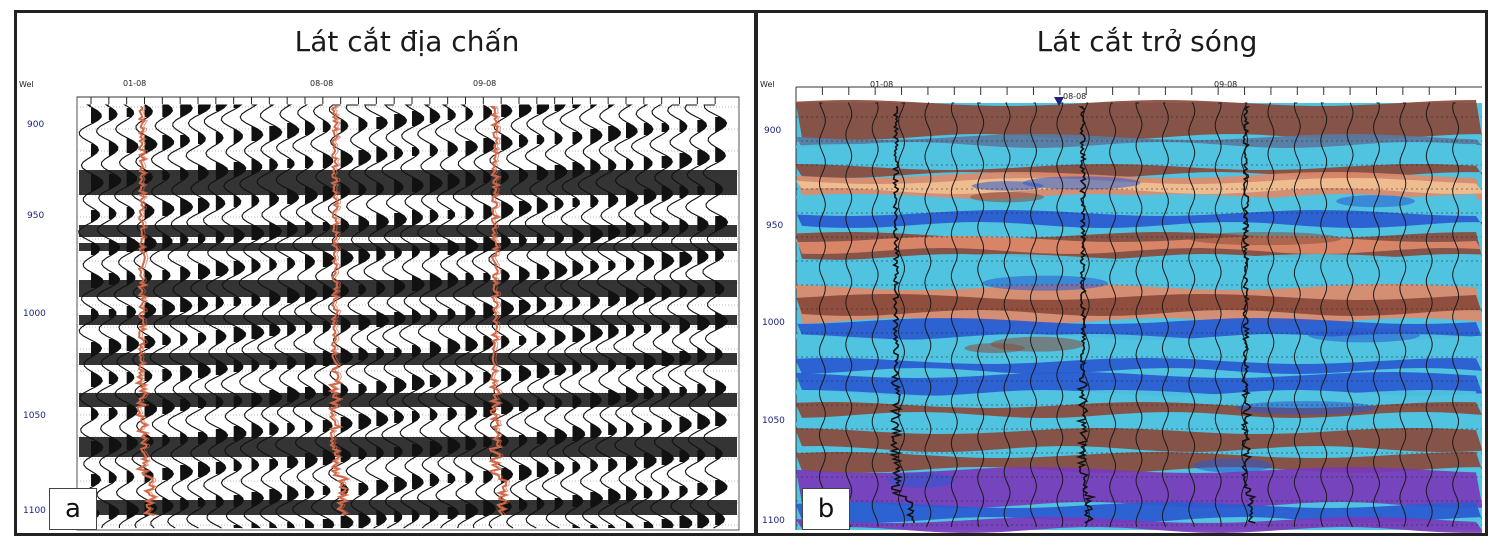 The image size is (1500, 549). What do you see at coordinates (1059, 101) in the screenshot?
I see `well-marker-icon` at bounding box center [1059, 101].